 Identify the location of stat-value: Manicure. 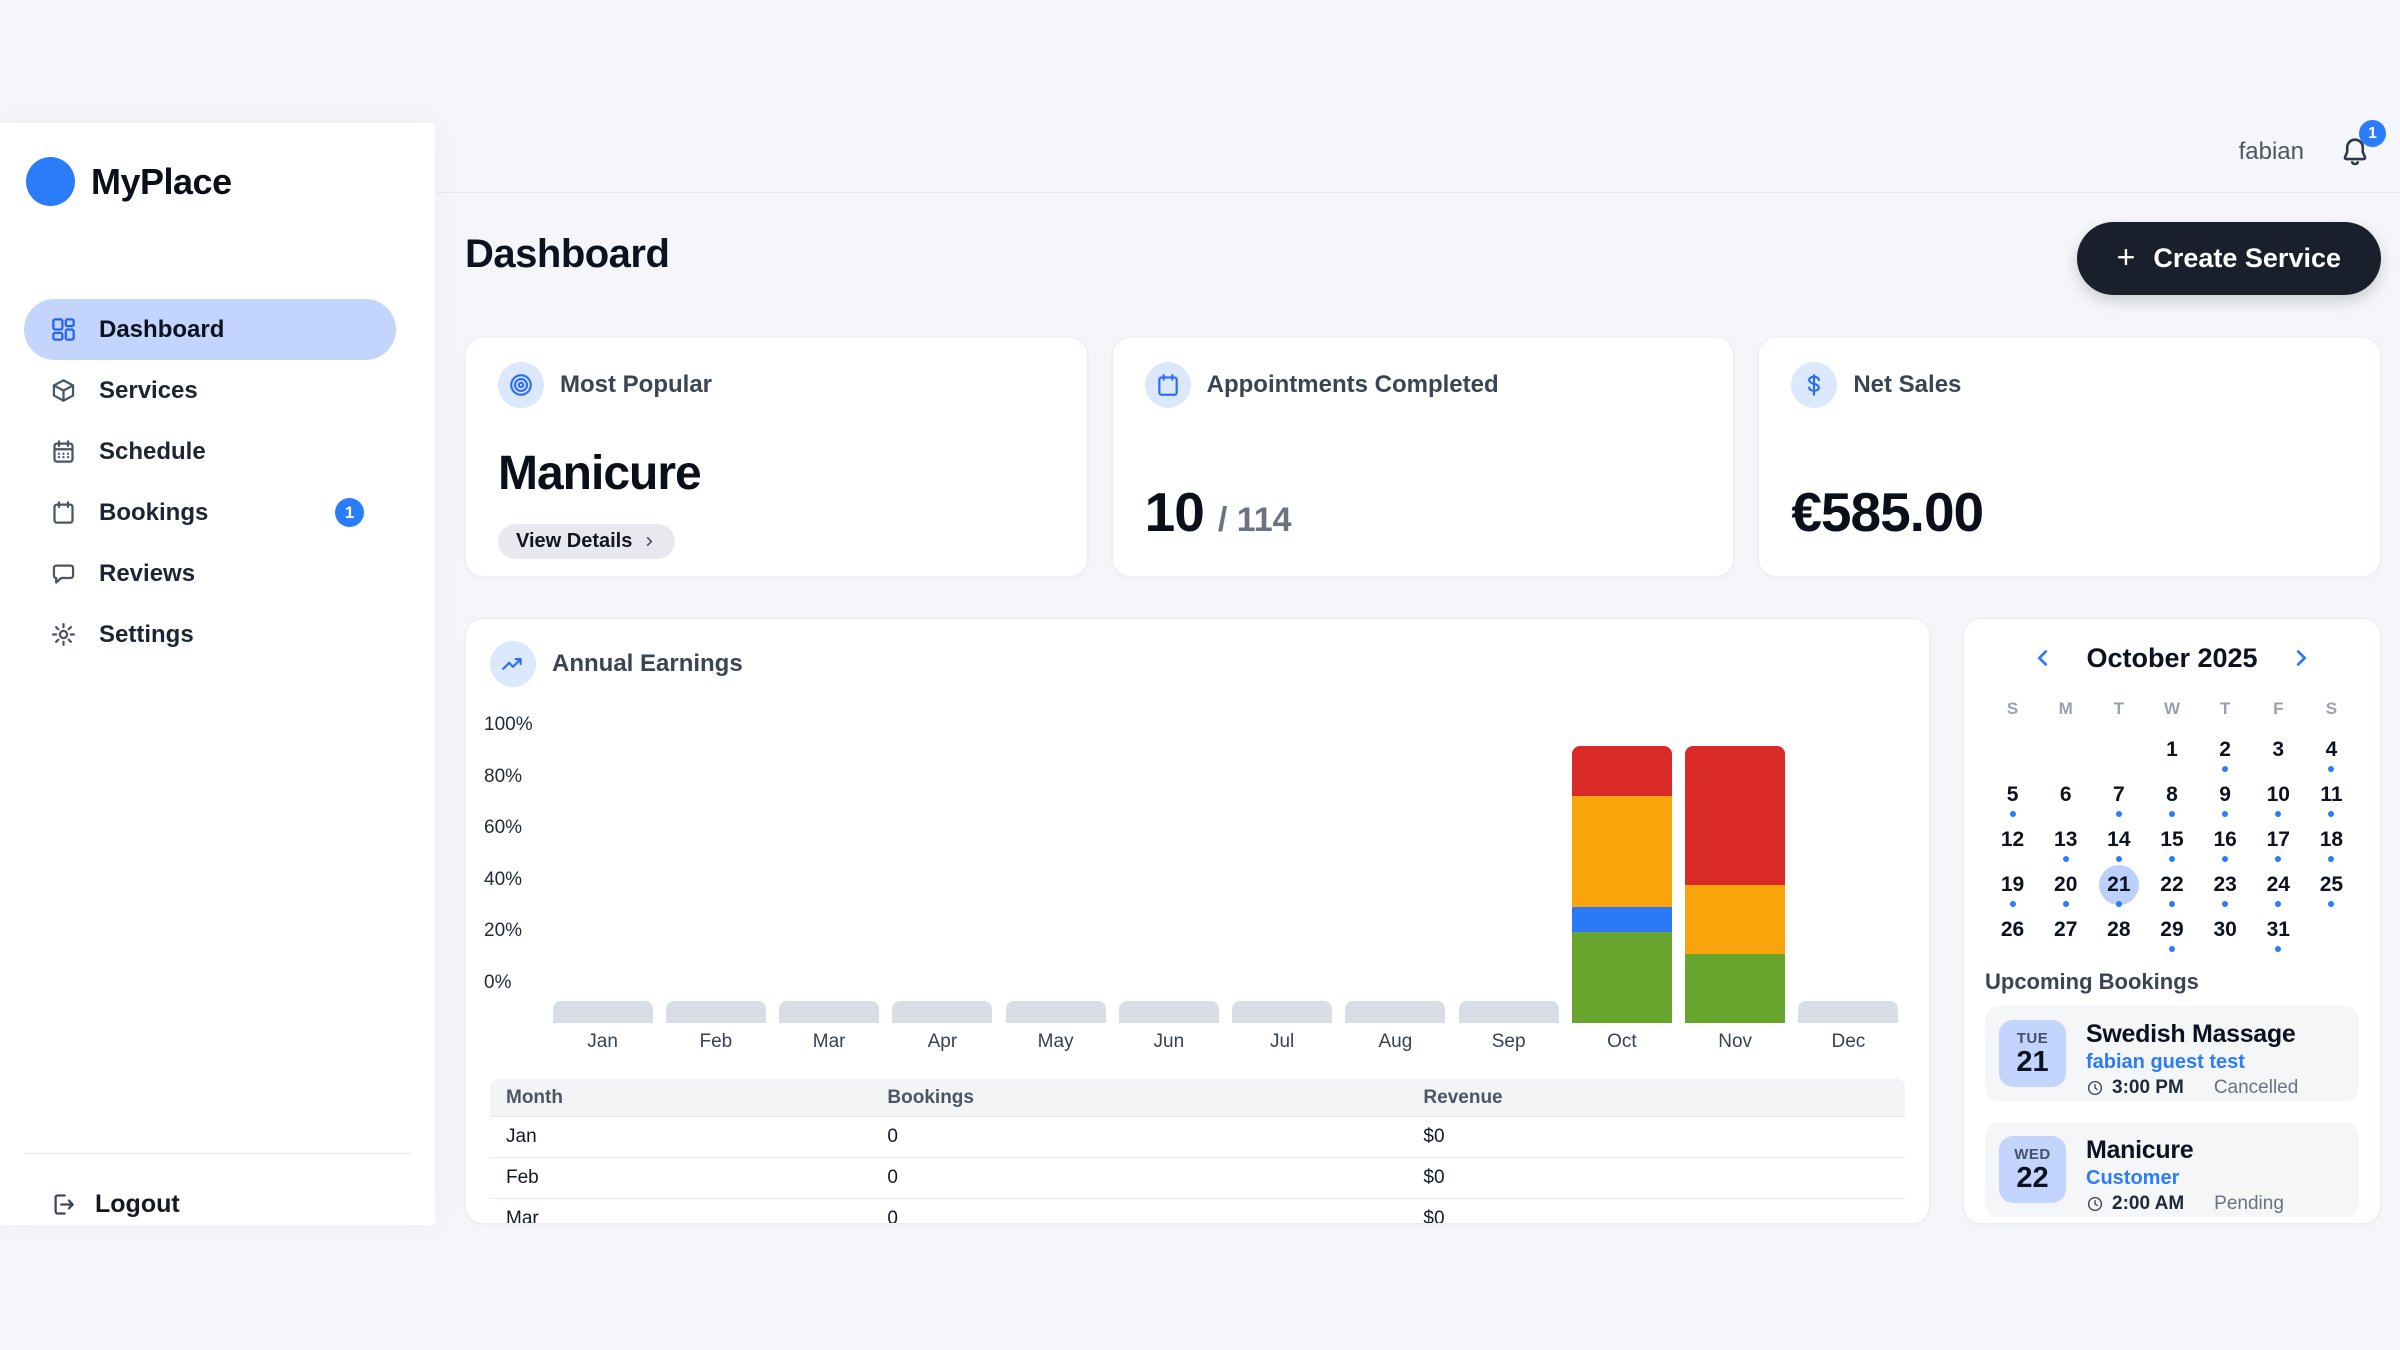
(600, 473).